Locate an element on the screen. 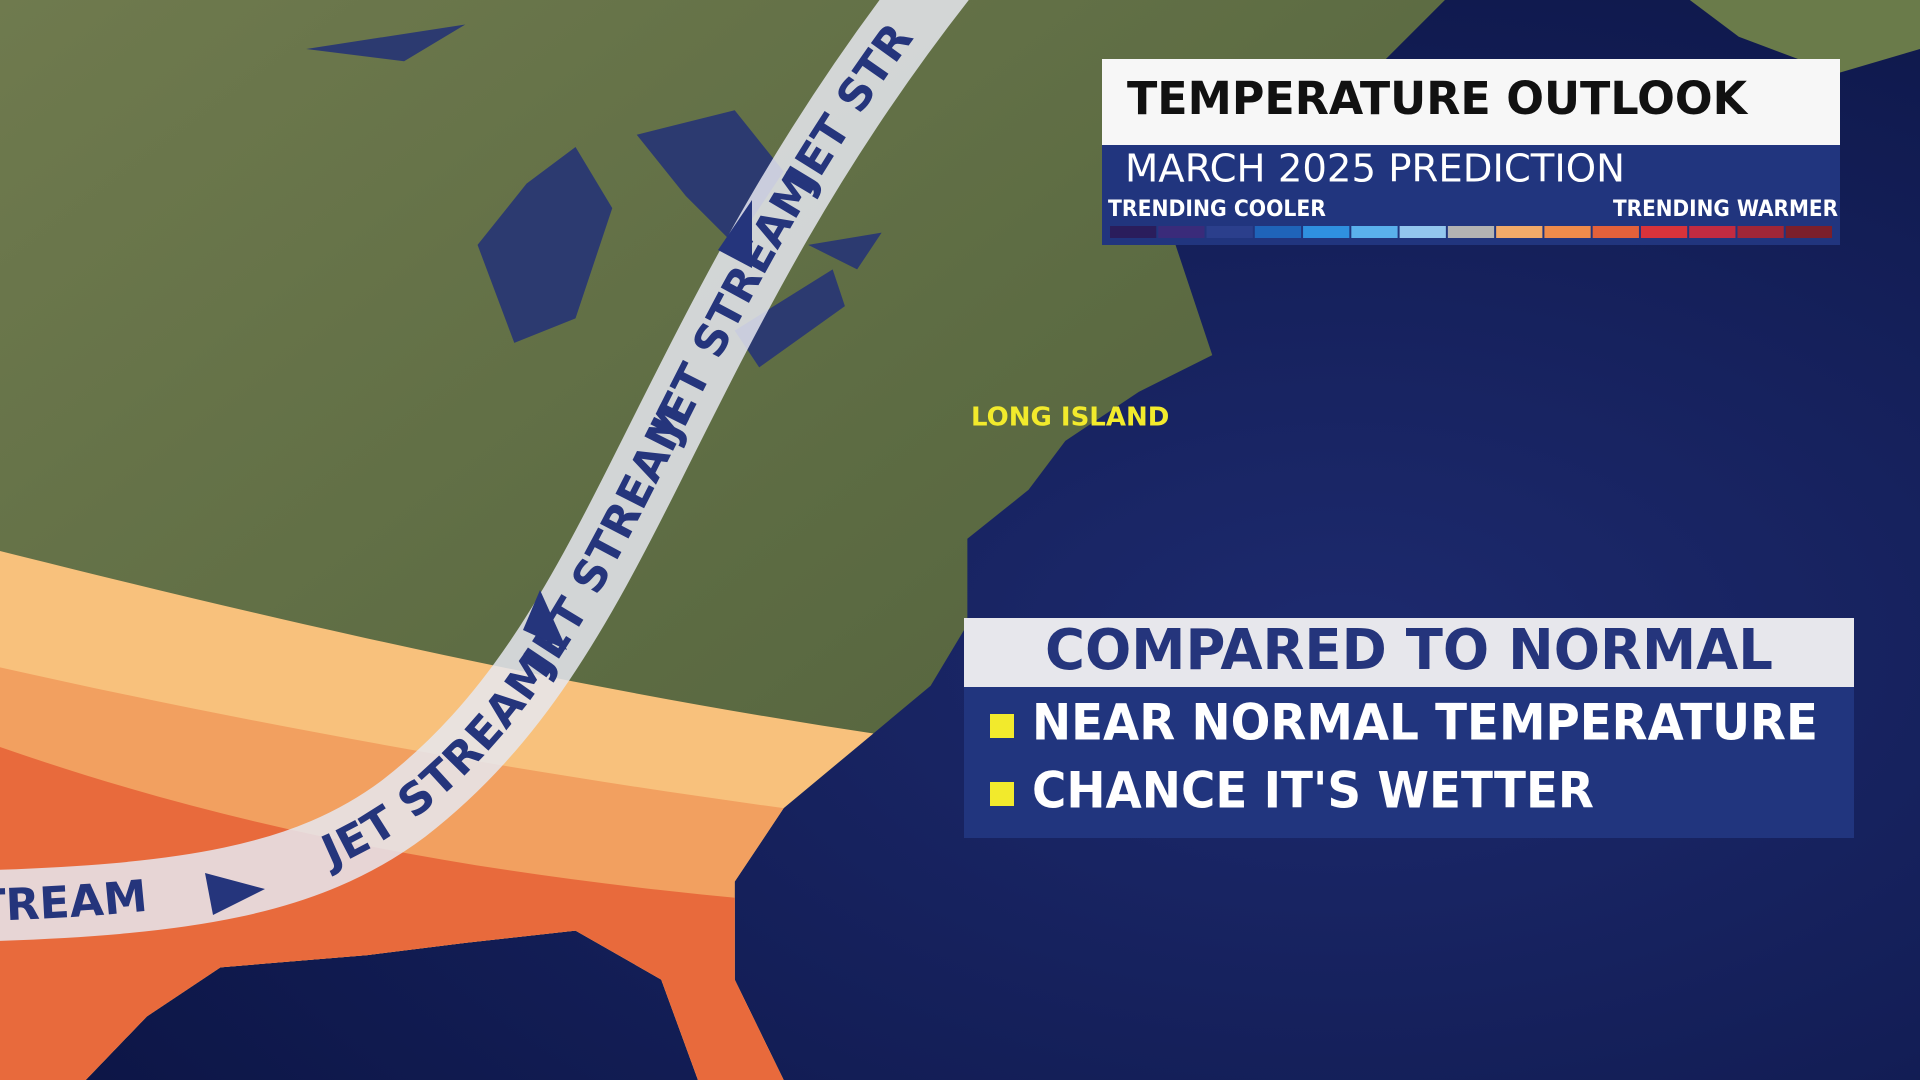 This screenshot has width=1920, height=1080. color-scale is located at coordinates (1471, 232).